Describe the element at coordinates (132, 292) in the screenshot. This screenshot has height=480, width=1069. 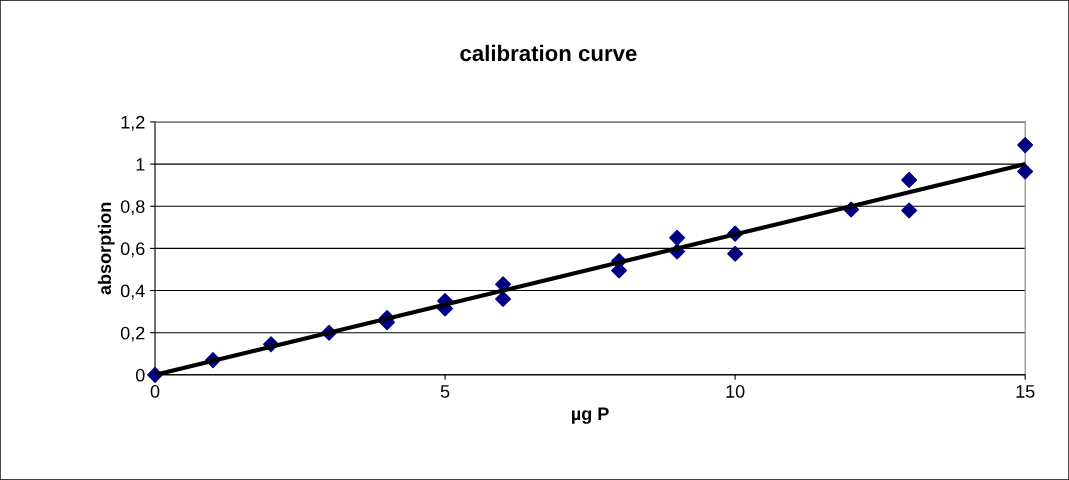
I see `y-tick-label: 0,4` at that location.